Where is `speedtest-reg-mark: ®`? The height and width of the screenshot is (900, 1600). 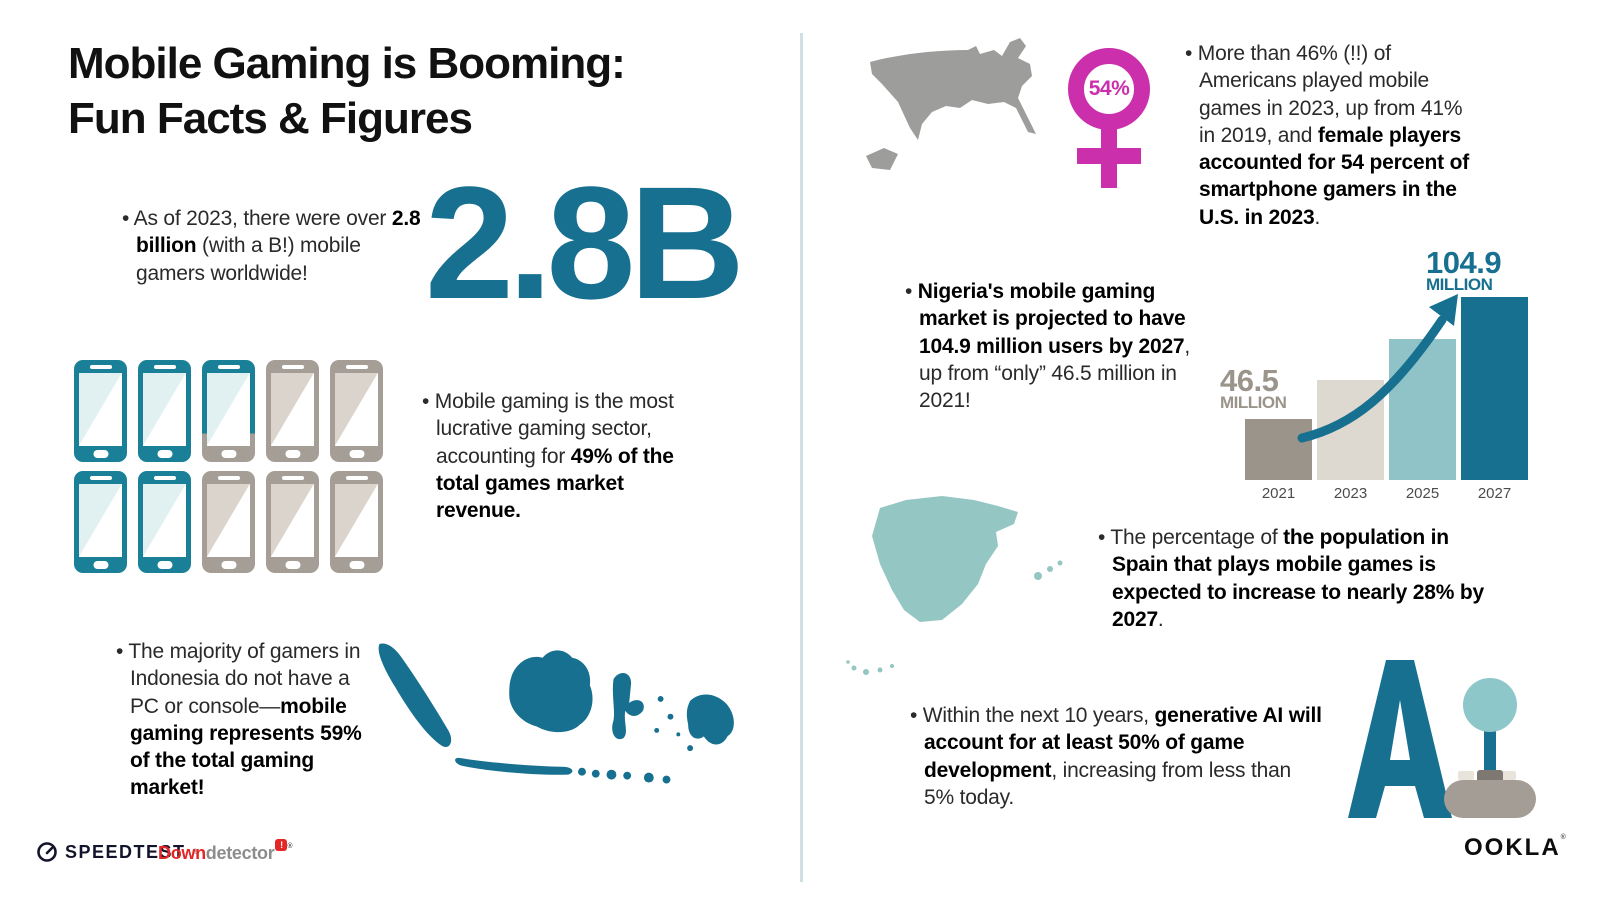 speedtest-reg-mark: ® is located at coordinates (195, 852).